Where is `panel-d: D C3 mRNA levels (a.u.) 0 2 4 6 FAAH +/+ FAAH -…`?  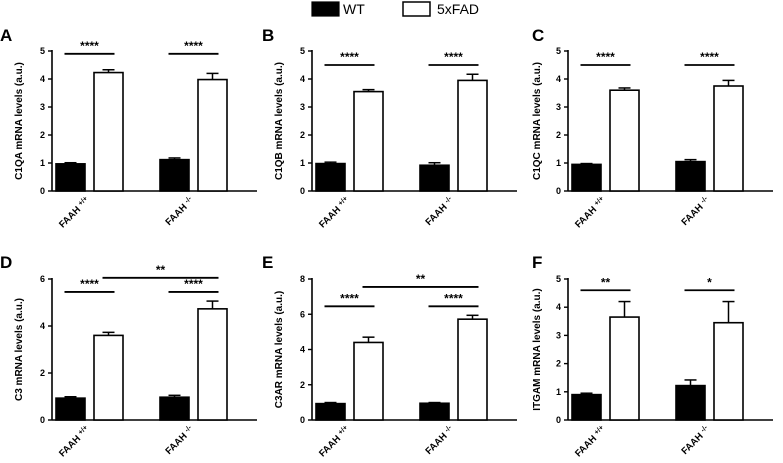
panel-d: D C3 mRNA levels (a.u.) 0 2 4 6 FAAH +/+ FAAH -… is located at coordinates (128, 356).